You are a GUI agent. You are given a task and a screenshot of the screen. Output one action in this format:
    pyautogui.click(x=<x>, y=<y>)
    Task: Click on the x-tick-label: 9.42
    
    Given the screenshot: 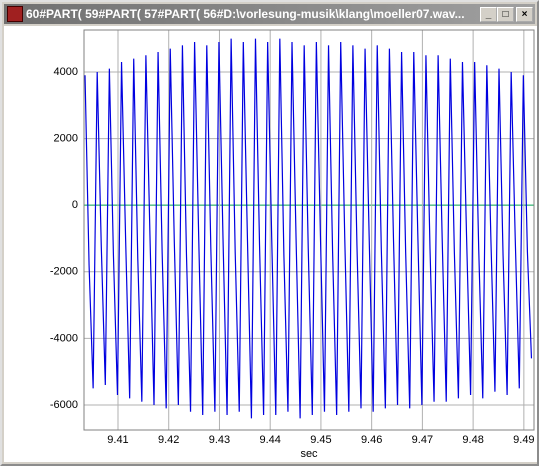 What is the action you would take?
    pyautogui.click(x=168, y=440)
    